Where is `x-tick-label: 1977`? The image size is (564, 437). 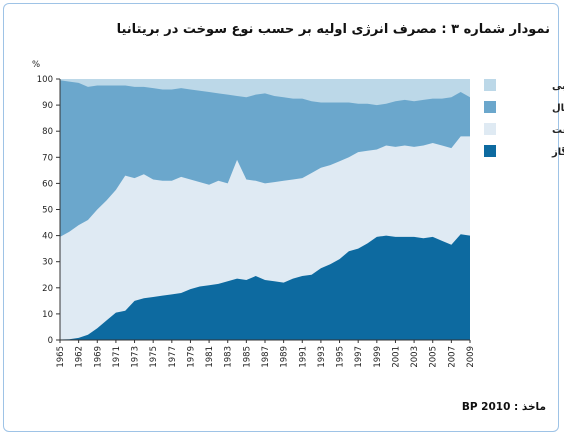 x-tick-label: 1977 is located at coordinates (173, 357).